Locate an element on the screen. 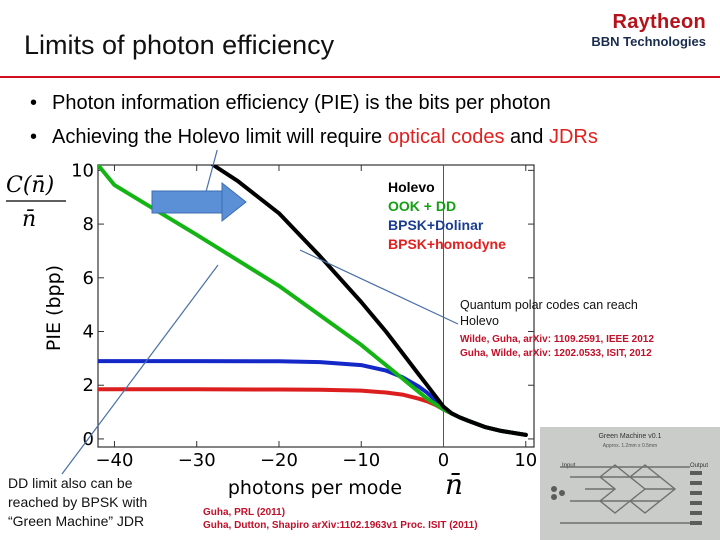  y-tick-label: 10 is located at coordinates (82, 170).